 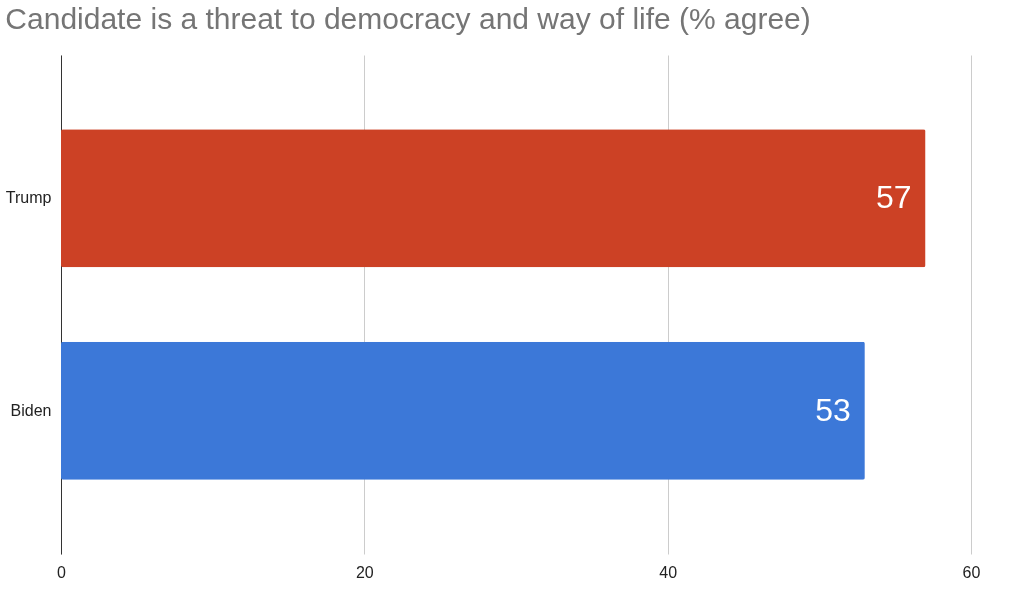 What do you see at coordinates (31, 410) in the screenshot?
I see `y-tick-label: Biden` at bounding box center [31, 410].